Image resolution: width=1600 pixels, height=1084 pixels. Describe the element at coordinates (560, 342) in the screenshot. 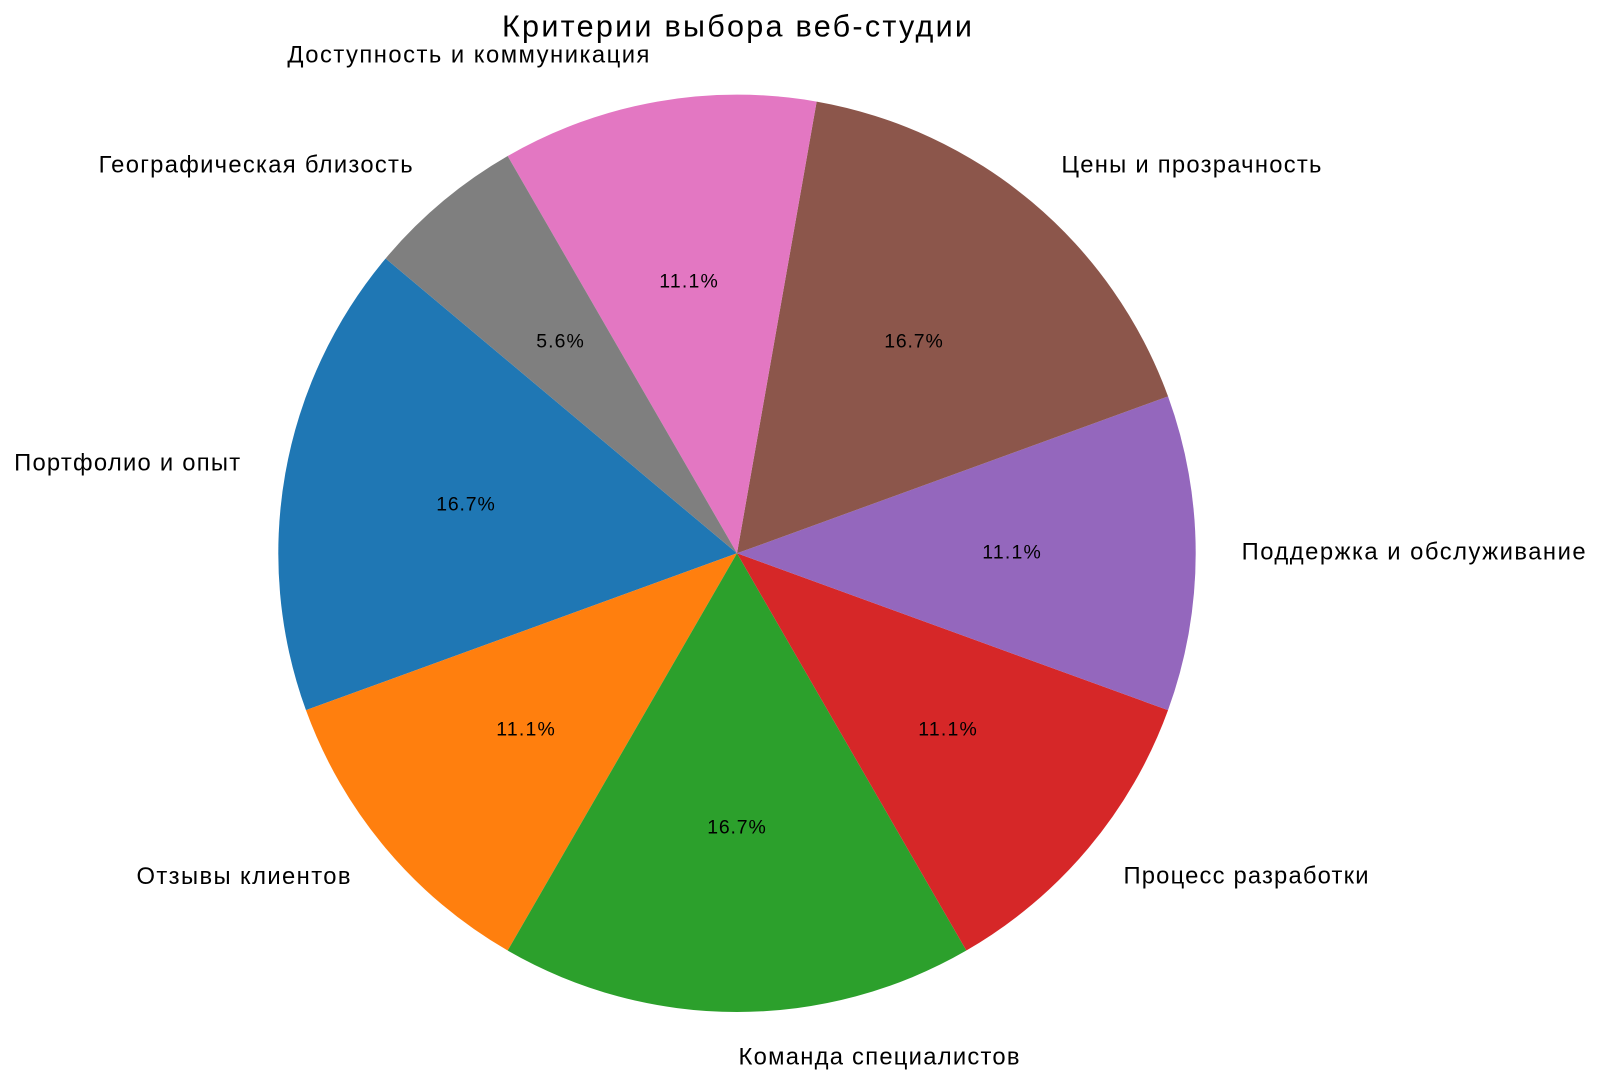

I see `svg-text: 5.6%` at that location.